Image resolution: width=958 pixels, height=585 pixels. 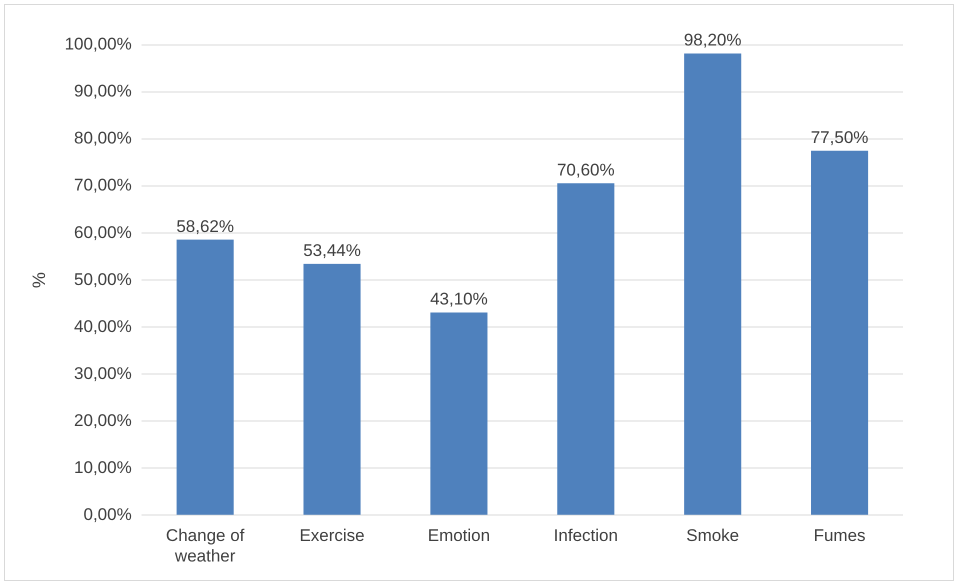 I want to click on y-tick-label: 50,00%, so click(x=103, y=279).